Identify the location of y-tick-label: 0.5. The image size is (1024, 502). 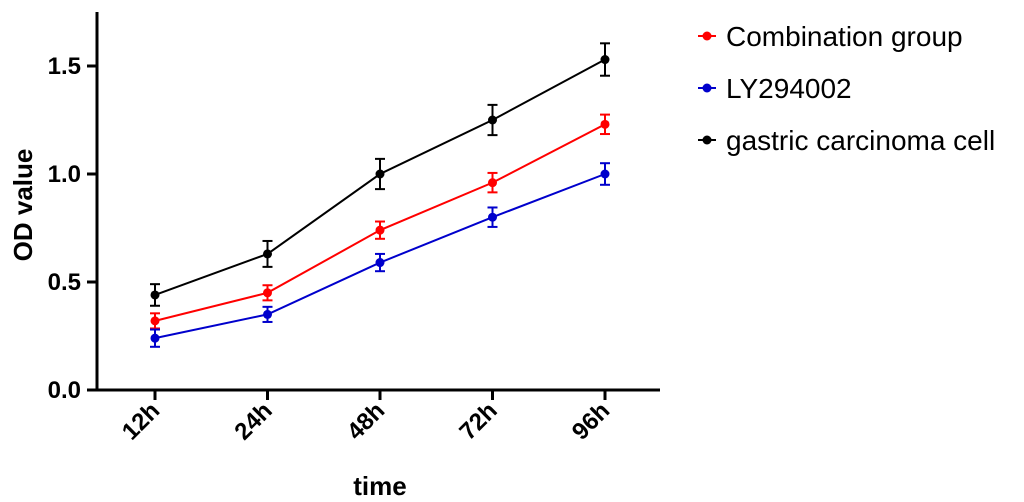
(64, 282).